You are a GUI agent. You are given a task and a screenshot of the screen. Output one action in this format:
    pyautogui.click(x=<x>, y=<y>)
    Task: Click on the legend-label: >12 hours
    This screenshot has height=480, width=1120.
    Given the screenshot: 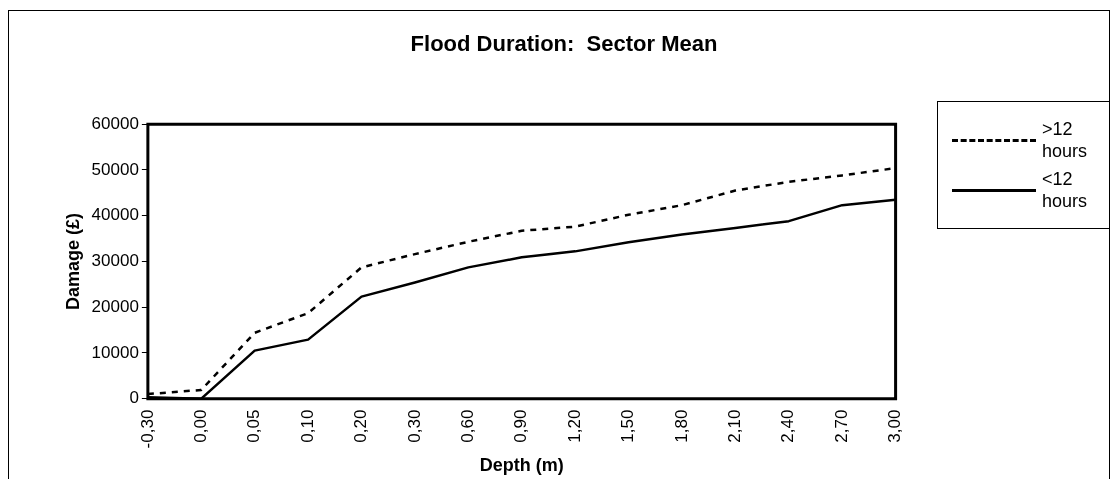 What is the action you would take?
    pyautogui.click(x=1065, y=140)
    